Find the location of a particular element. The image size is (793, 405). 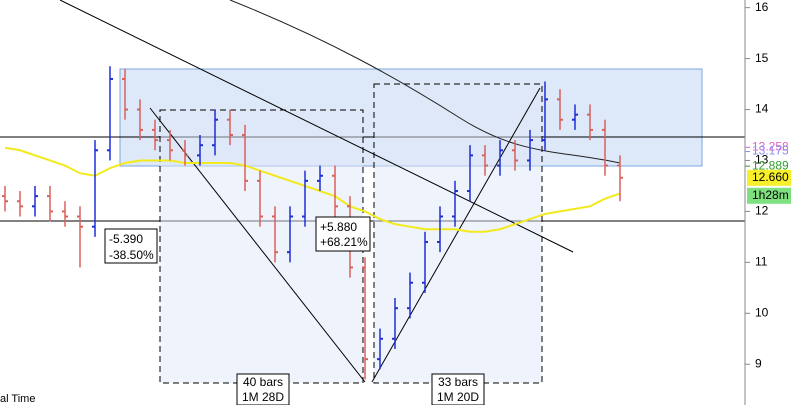

countdown-box is located at coordinates (769, 195).